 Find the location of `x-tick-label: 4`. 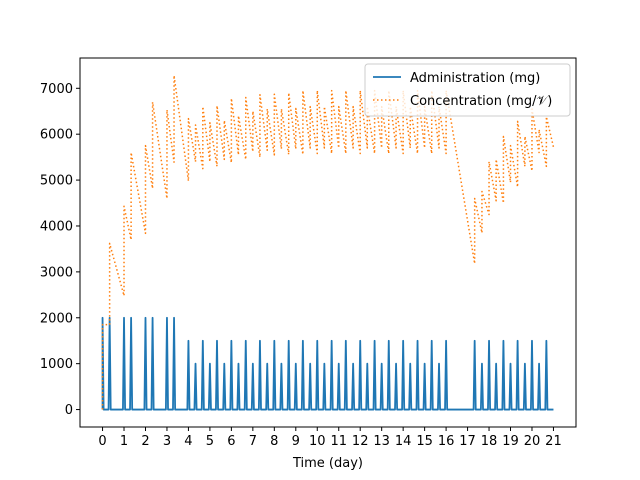

x-tick-label: 4 is located at coordinates (188, 441).